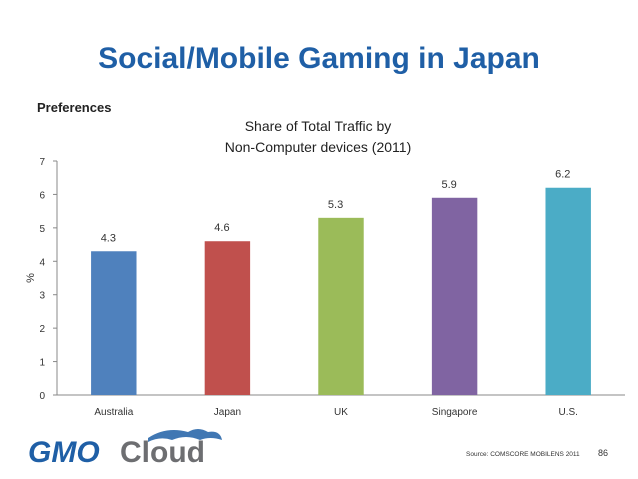  I want to click on y-tick-label: 4, so click(42, 262).